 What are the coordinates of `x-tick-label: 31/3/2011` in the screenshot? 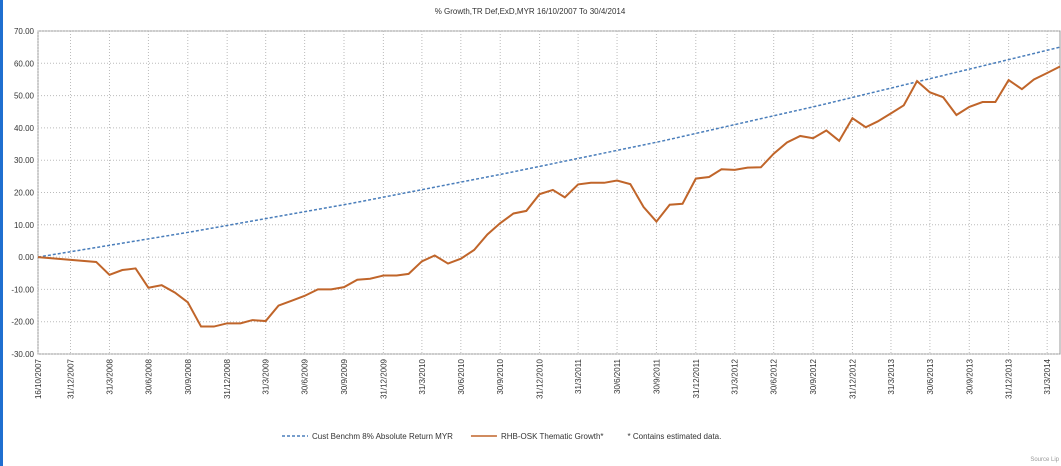 It's located at (578, 376).